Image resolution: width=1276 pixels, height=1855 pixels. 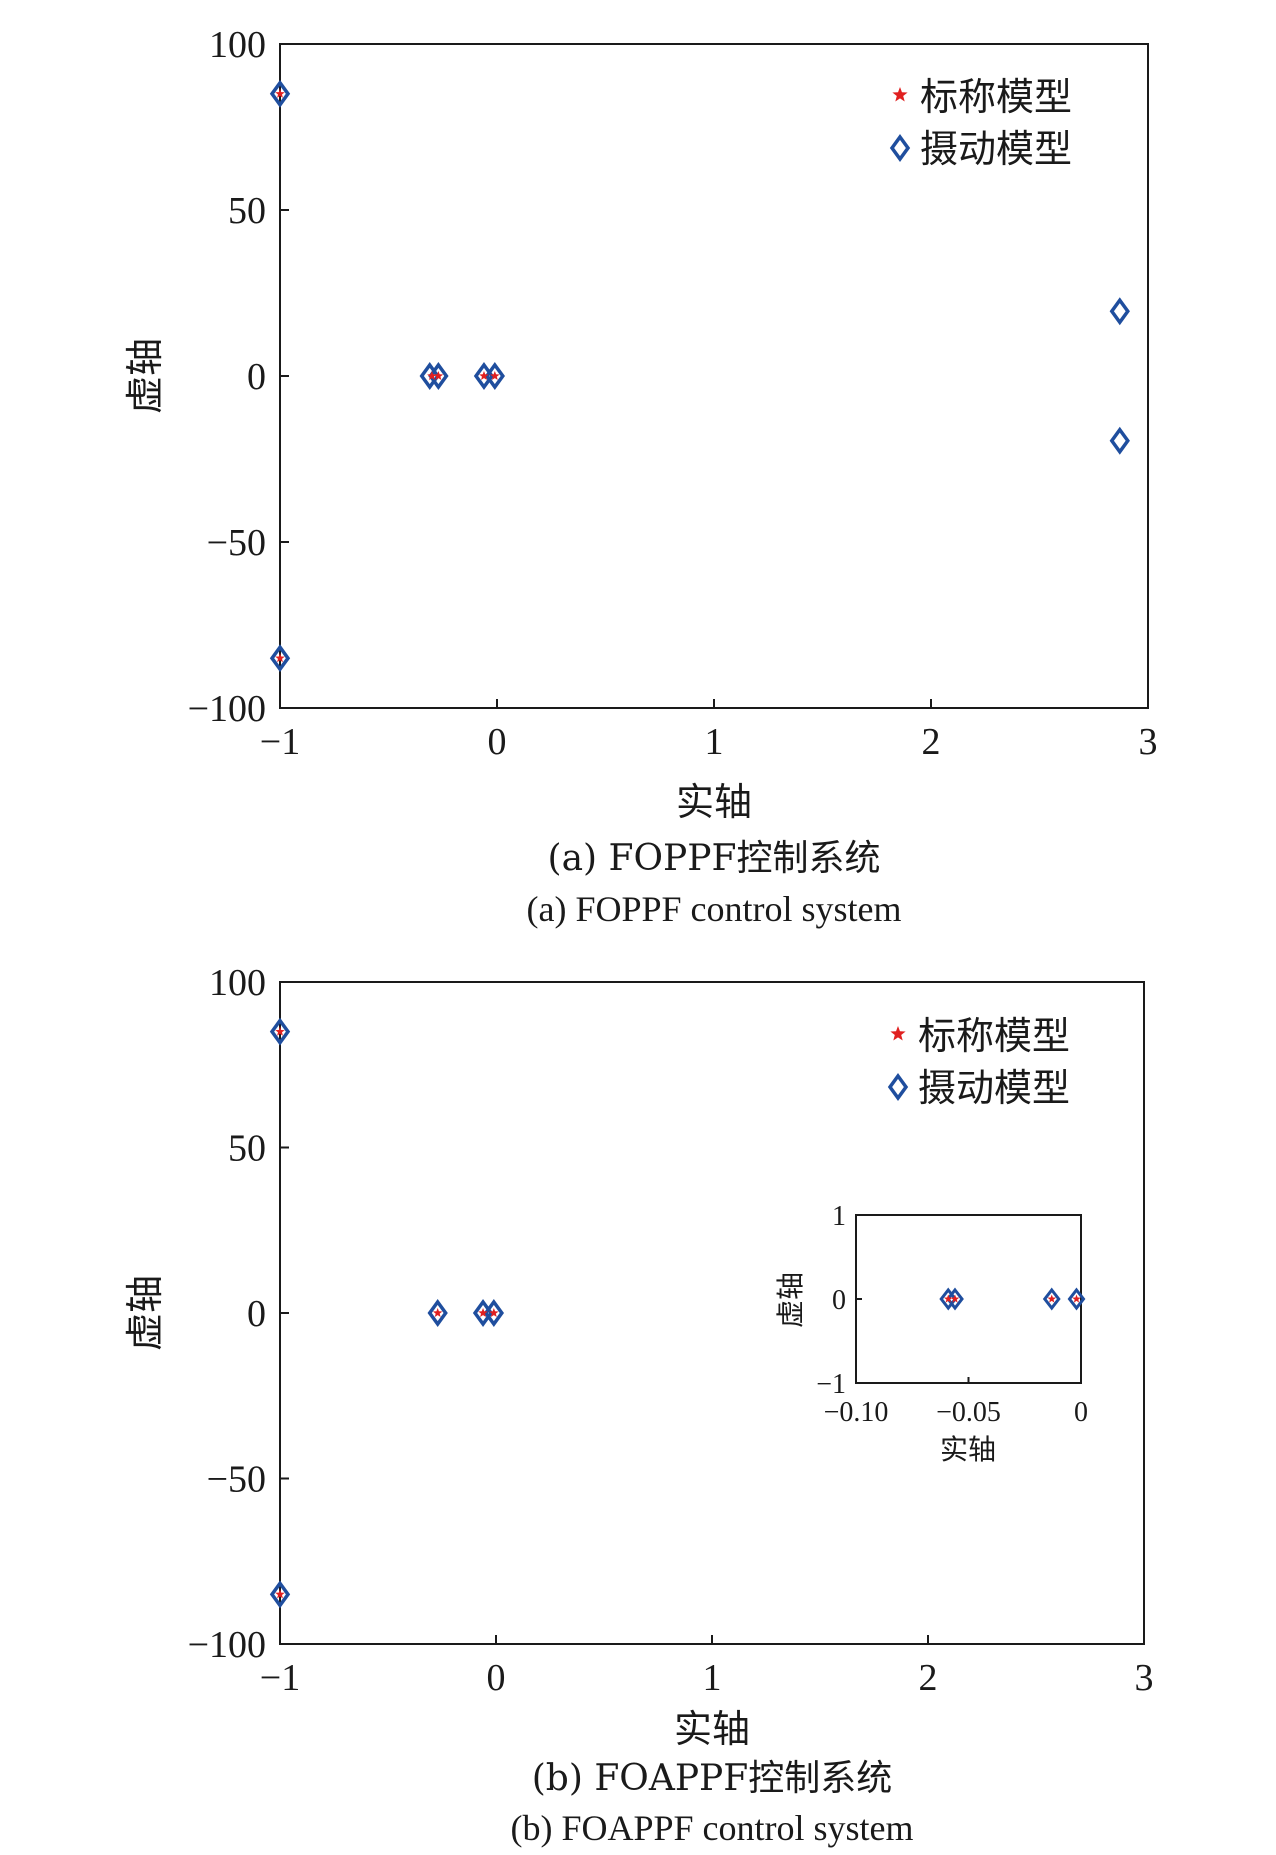 I want to click on chart-a-legend-diamond-icon, so click(x=900, y=148).